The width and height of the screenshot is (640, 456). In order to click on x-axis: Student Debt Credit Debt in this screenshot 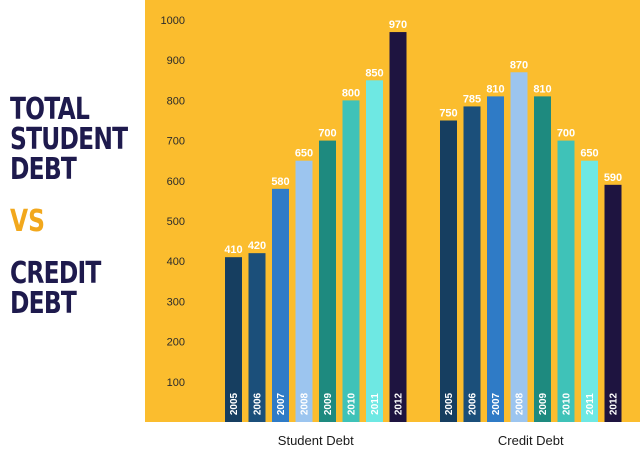, I will do `click(421, 440)`.